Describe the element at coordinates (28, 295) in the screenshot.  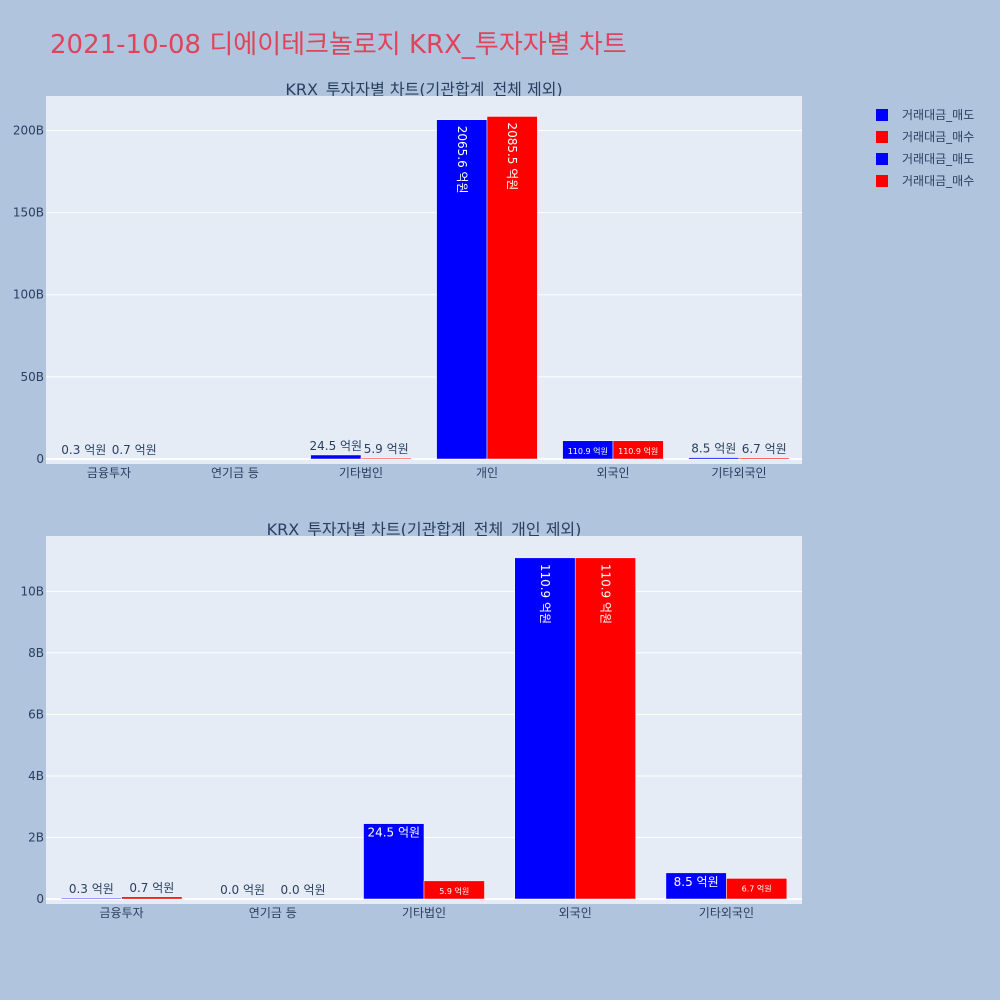
I see `y-tick-label: 100B` at that location.